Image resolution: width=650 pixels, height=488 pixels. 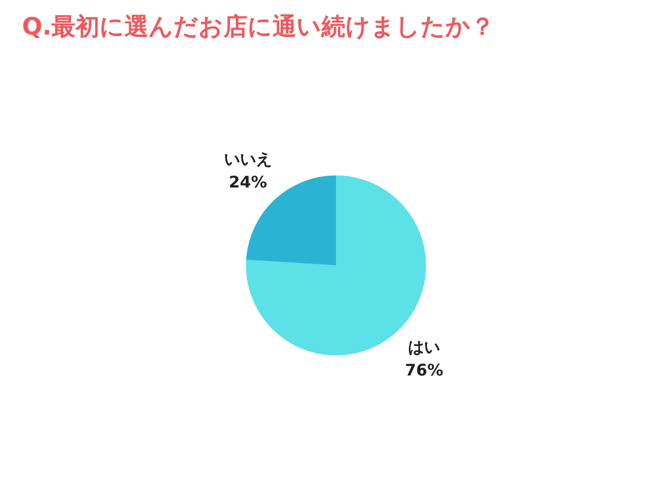 What do you see at coordinates (424, 346) in the screenshot?
I see `slice-label: はい` at bounding box center [424, 346].